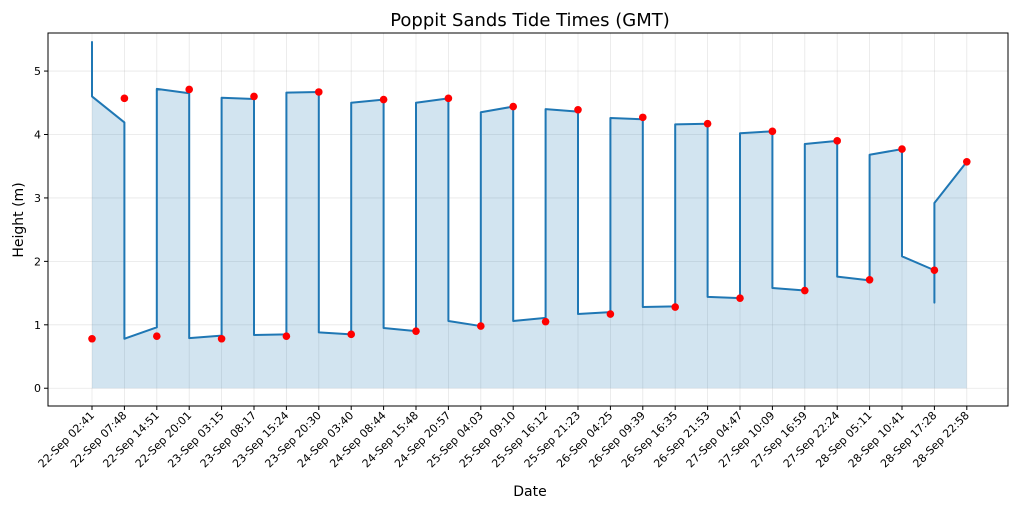 Image resolution: width=1024 pixels, height=512 pixels. Describe the element at coordinates (41, 230) in the screenshot. I see `y-axis: 0 1 2 3 4 5` at that location.